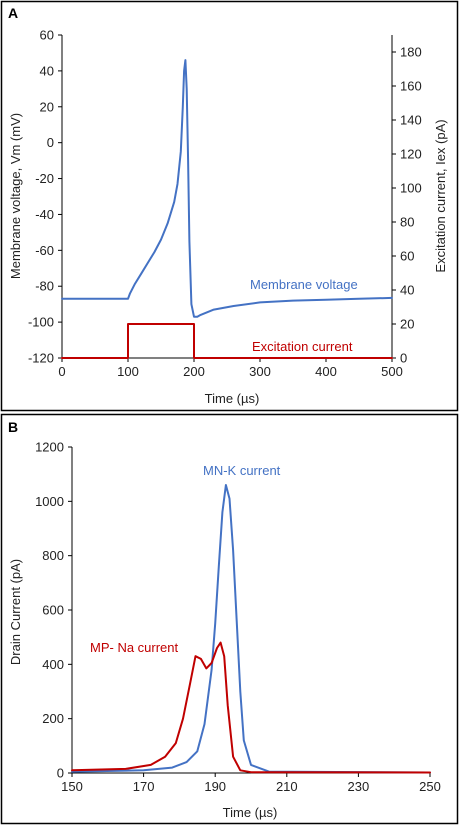 The image size is (459, 825). Describe the element at coordinates (15, 196) in the screenshot. I see `panel-a-y-axis-label: Membrane voltage, Vm (mV)` at that location.